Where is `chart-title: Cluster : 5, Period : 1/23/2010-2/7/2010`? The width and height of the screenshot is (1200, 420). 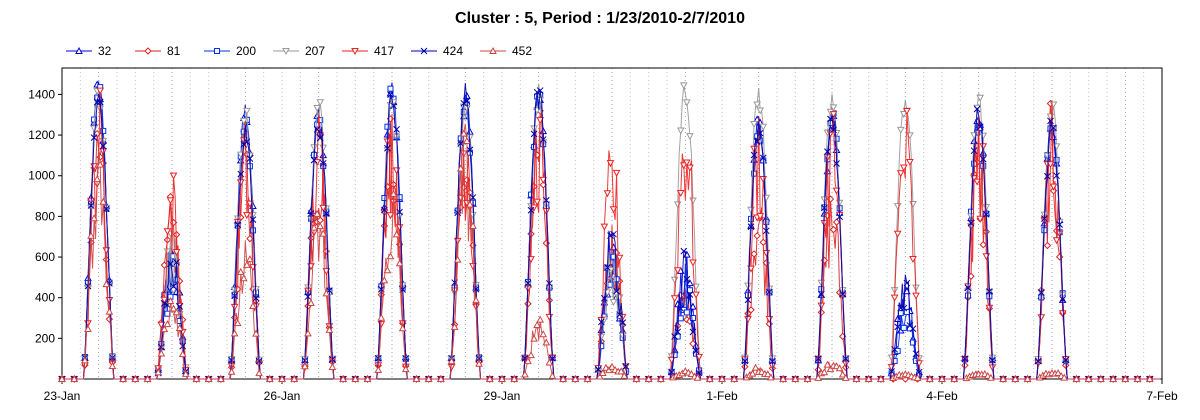 chart-title: Cluster : 5, Period : 1/23/2010-2/7/2010 is located at coordinates (600, 18).